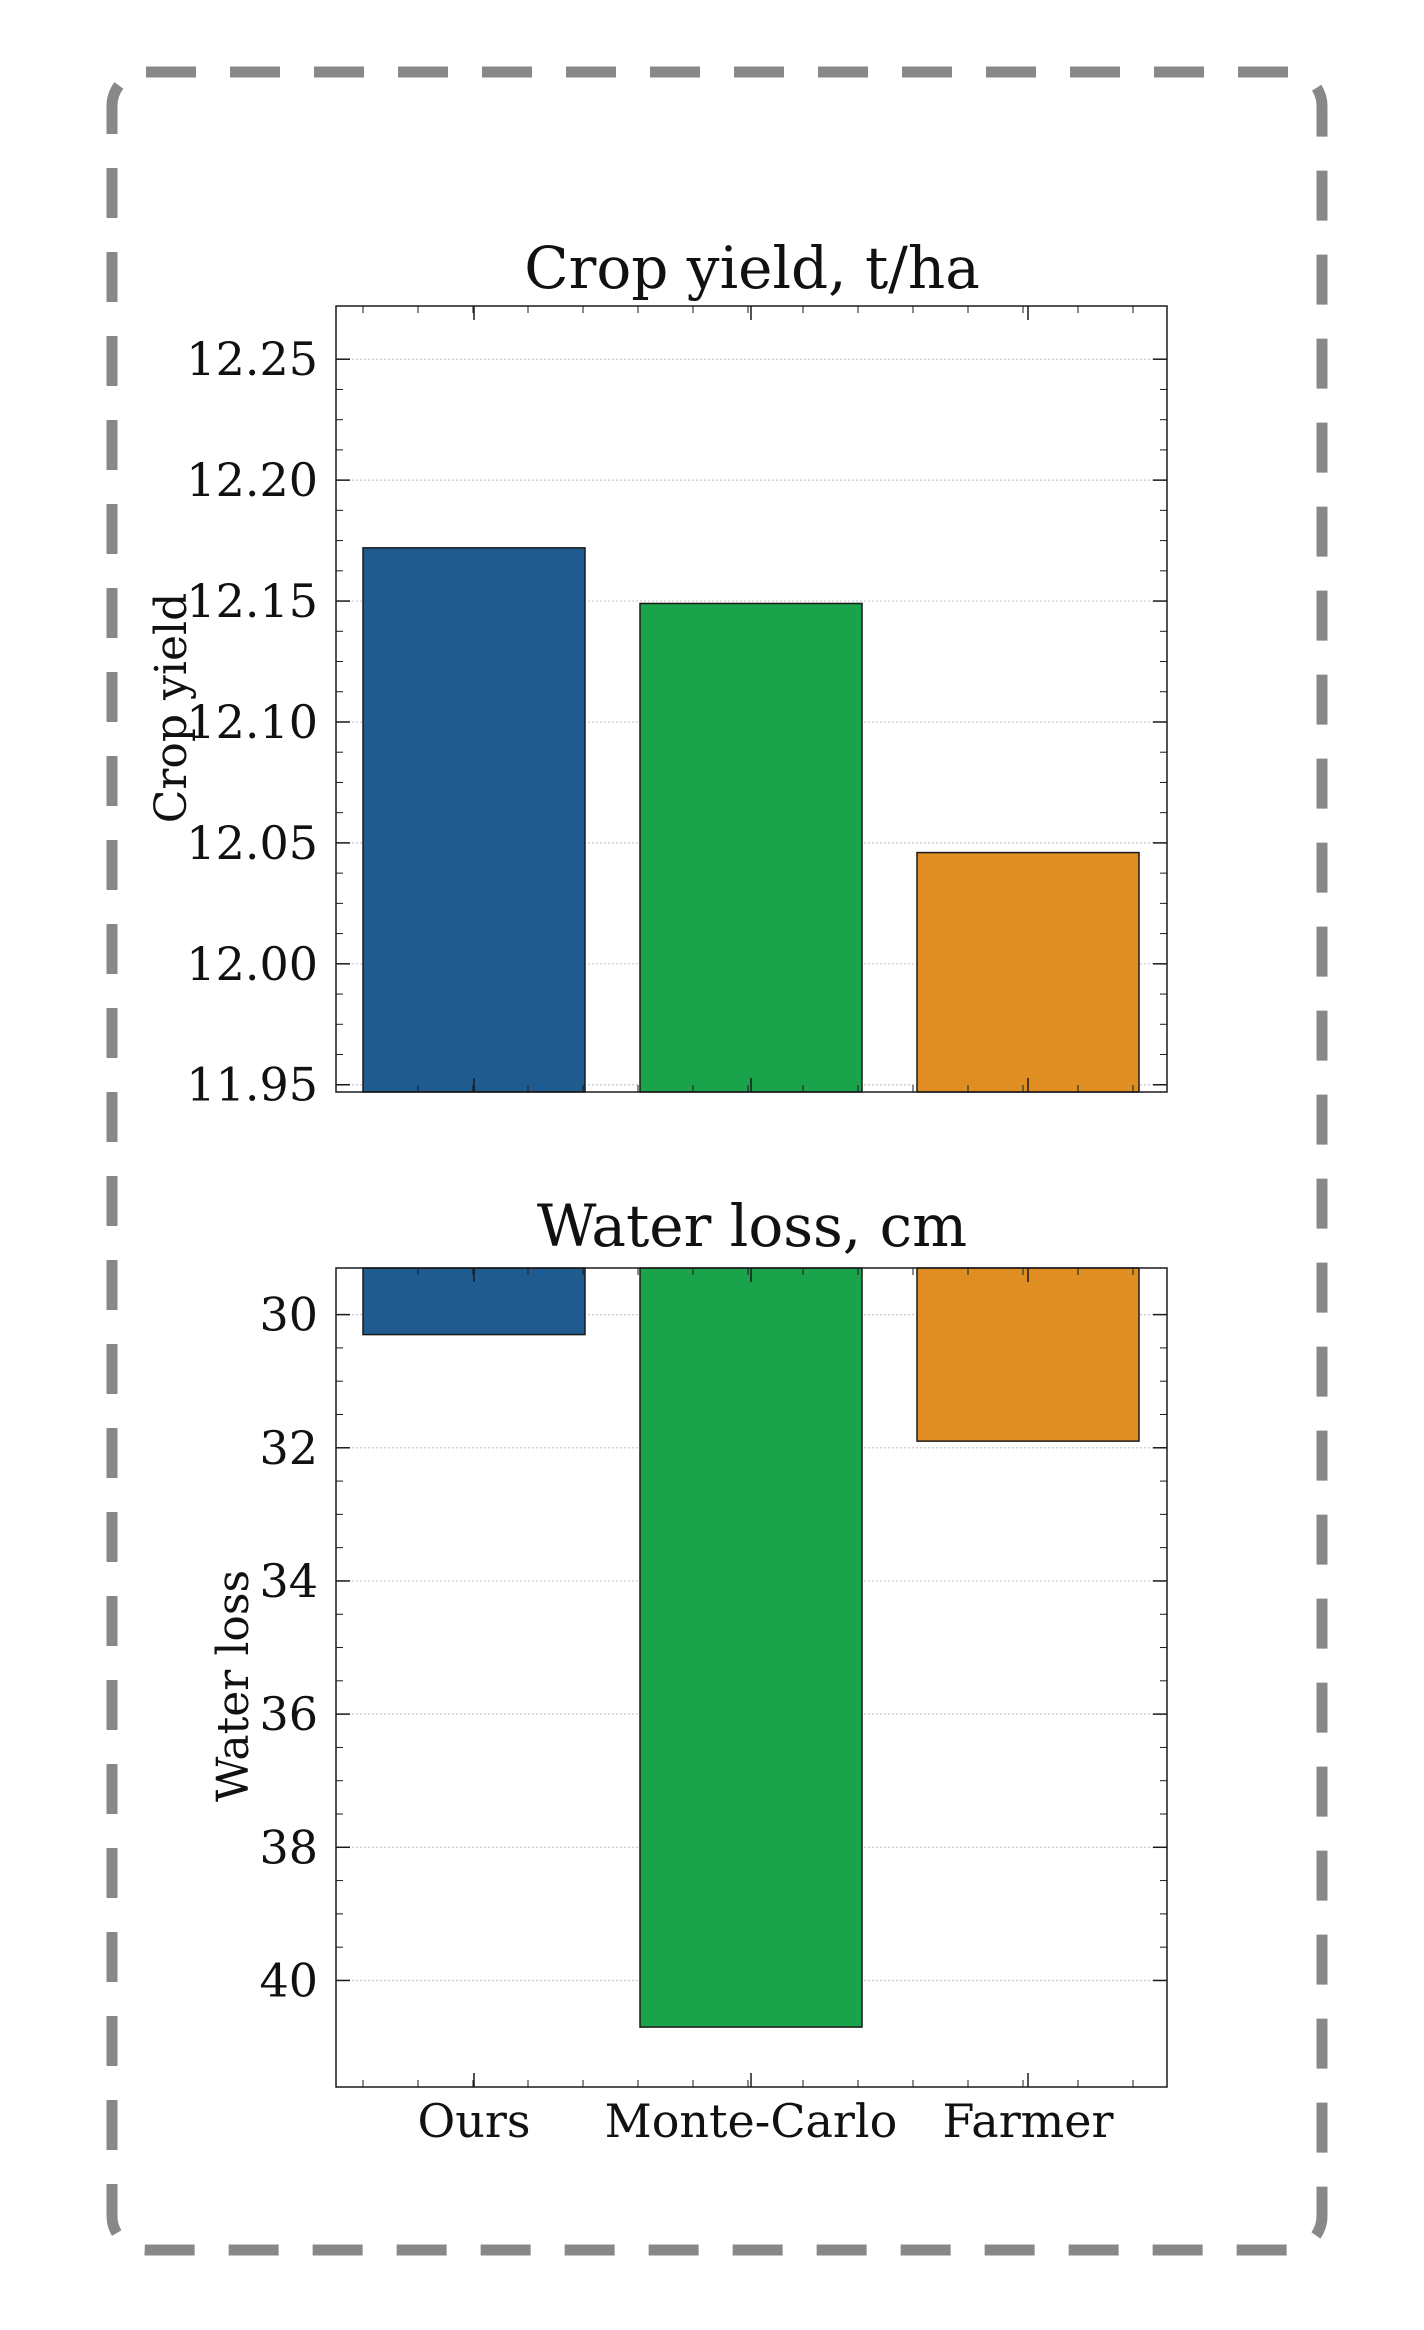  What do you see at coordinates (252, 843) in the screenshot?
I see `crop-yield-y-tick-label: 12.05` at bounding box center [252, 843].